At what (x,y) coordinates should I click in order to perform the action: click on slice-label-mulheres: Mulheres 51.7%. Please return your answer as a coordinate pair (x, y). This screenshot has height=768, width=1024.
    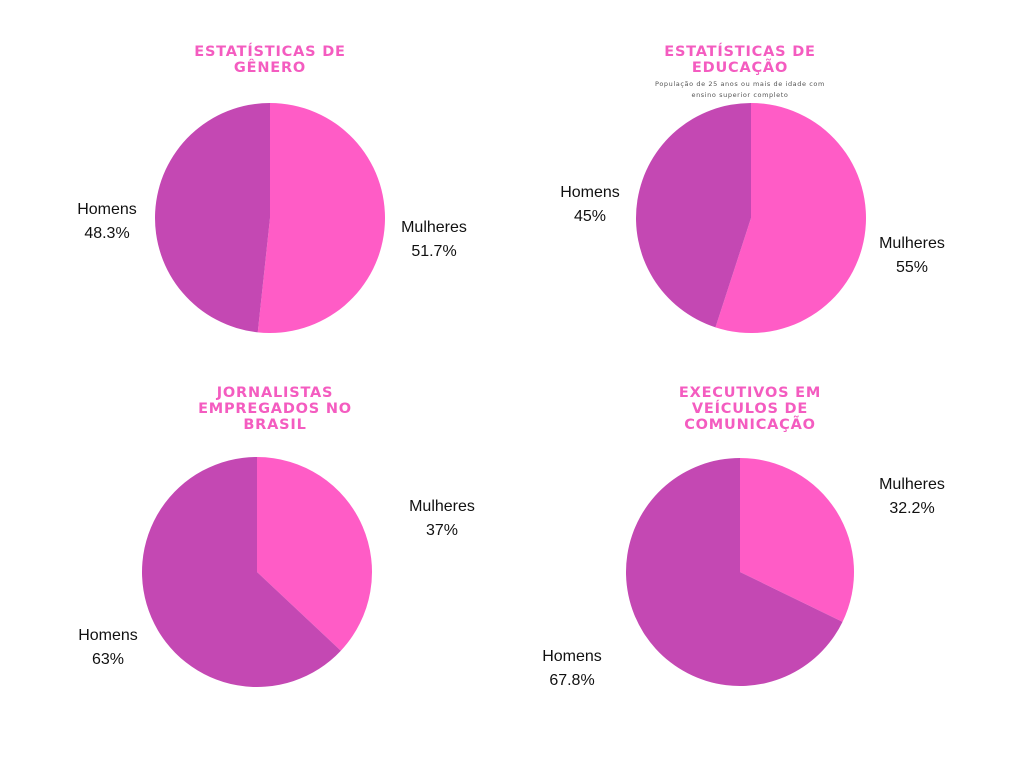
    Looking at the image, I should click on (434, 240).